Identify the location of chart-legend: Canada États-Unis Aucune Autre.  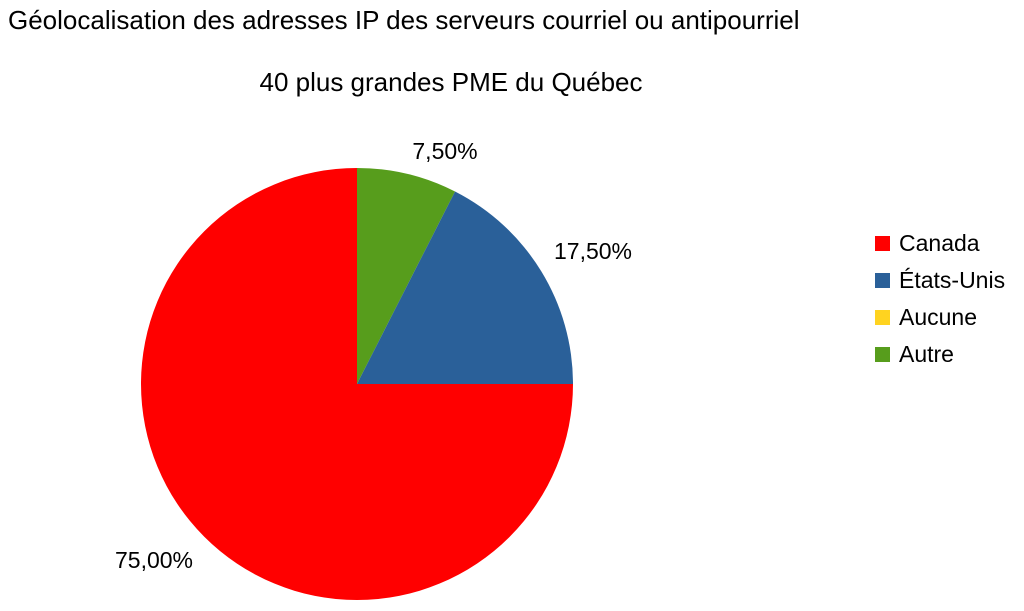
(940, 298).